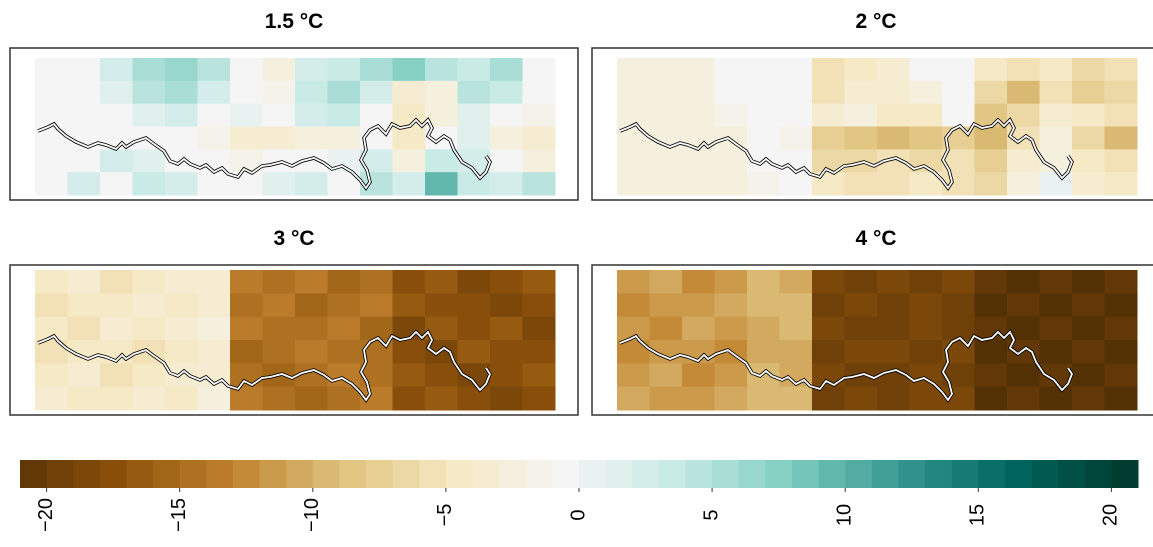 This screenshot has width=1153, height=547. I want to click on tick-label: −5, so click(445, 515).